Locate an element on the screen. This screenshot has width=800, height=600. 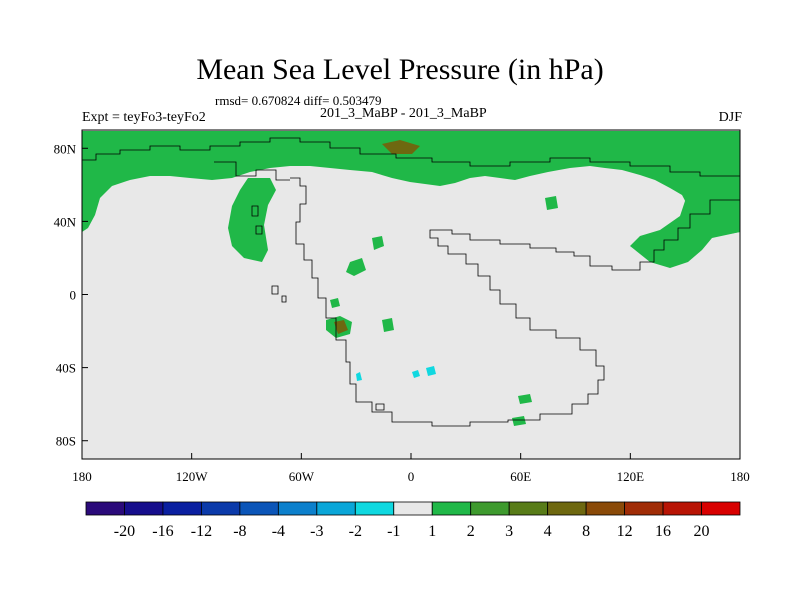
colorbar-label: 20 is located at coordinates (702, 531).